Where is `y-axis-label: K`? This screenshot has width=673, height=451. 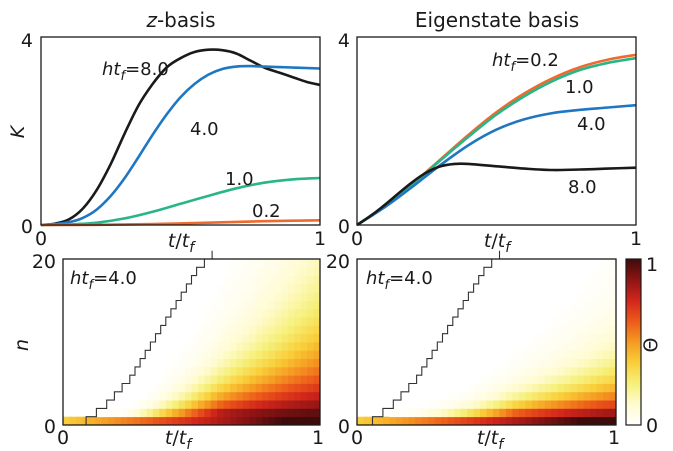 y-axis-label: K is located at coordinates (18, 131).